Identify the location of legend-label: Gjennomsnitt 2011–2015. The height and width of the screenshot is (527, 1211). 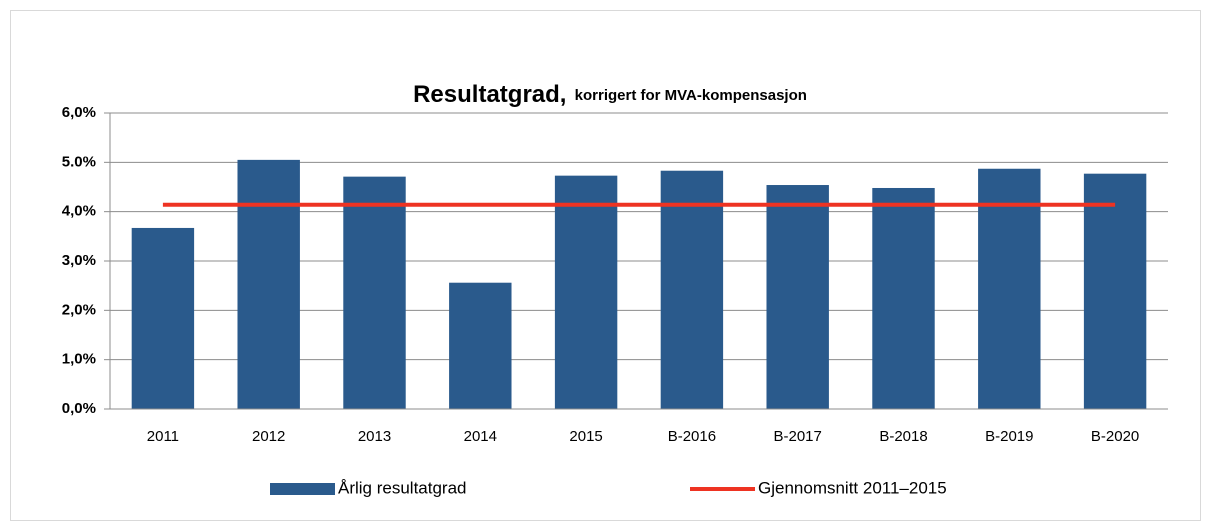
(852, 487).